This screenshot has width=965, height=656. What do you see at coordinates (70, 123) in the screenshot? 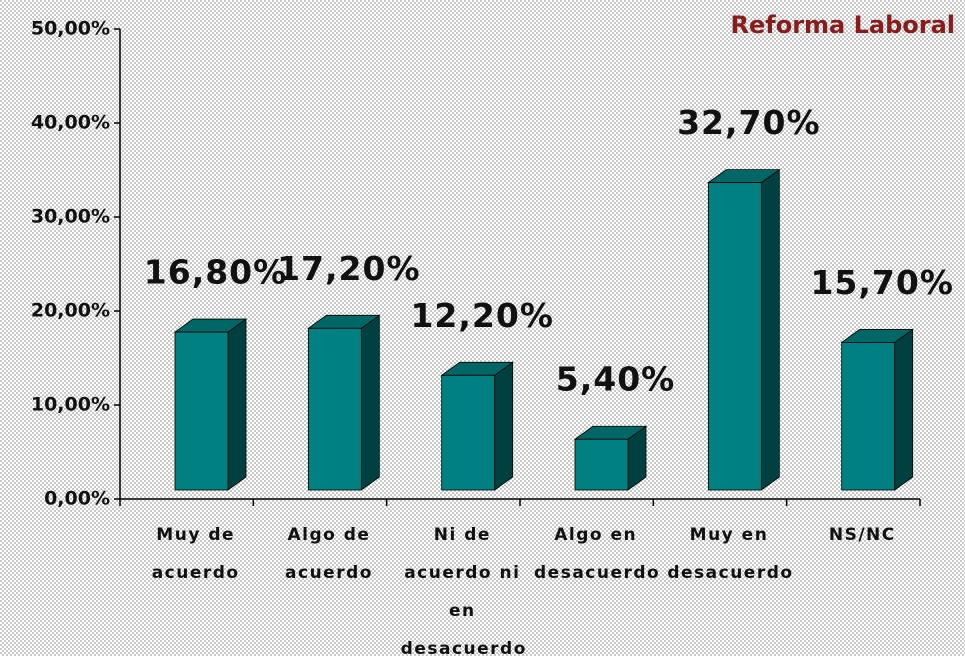
I see `y-tick-label: 40,00%` at bounding box center [70, 123].